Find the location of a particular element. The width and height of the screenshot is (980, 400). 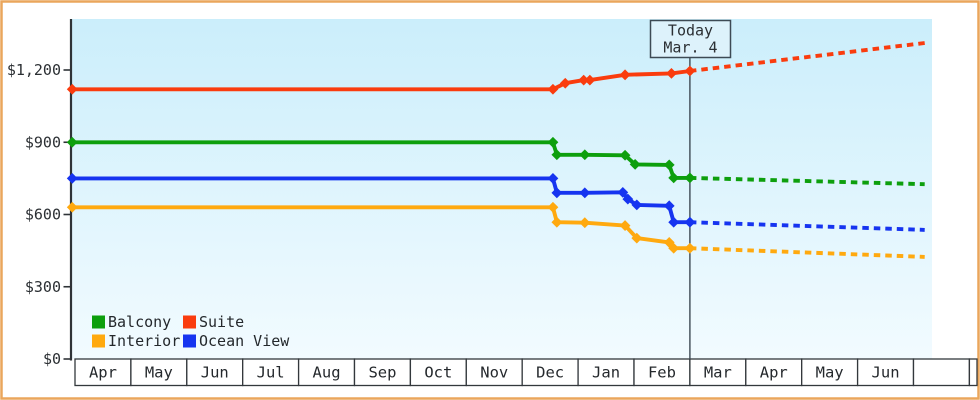

y-axis-label-600: $600 is located at coordinates (43, 215).